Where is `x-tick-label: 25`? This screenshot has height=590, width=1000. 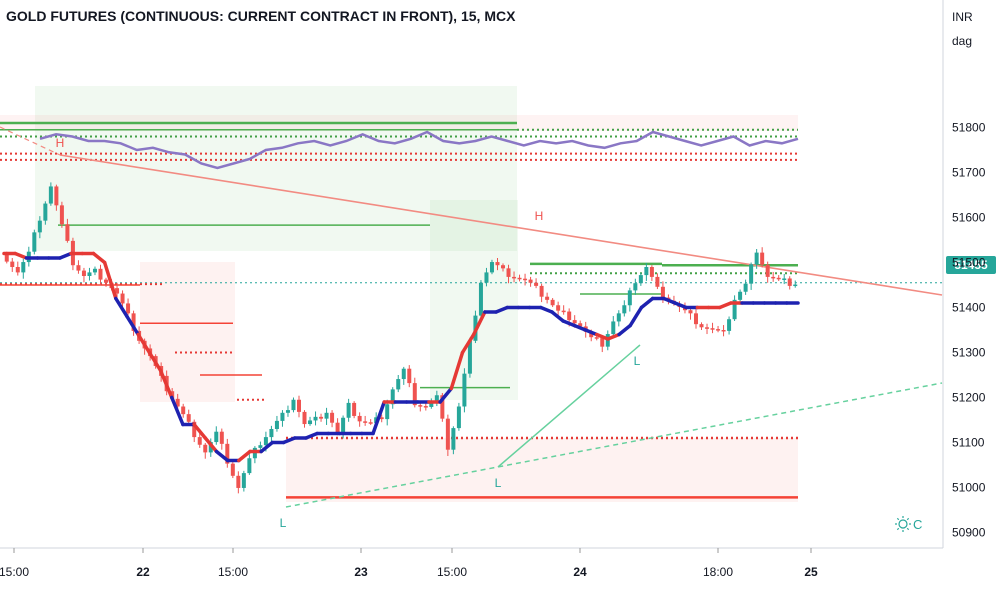 x-tick-label: 25 is located at coordinates (811, 572).